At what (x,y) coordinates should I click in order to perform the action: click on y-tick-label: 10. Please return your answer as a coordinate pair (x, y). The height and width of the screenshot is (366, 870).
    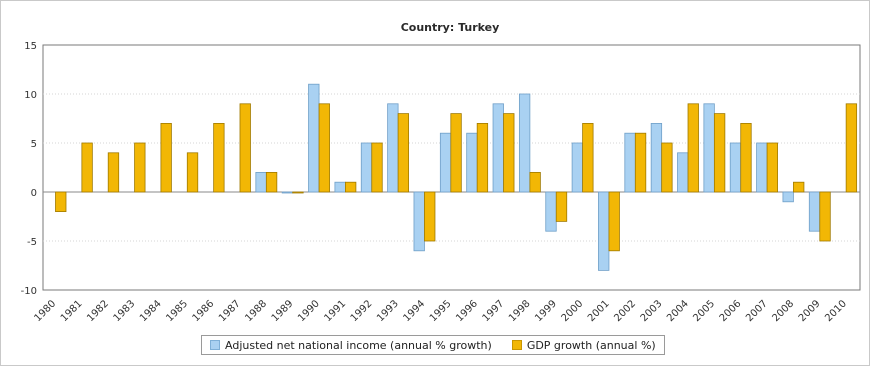
    Looking at the image, I should click on (30, 95).